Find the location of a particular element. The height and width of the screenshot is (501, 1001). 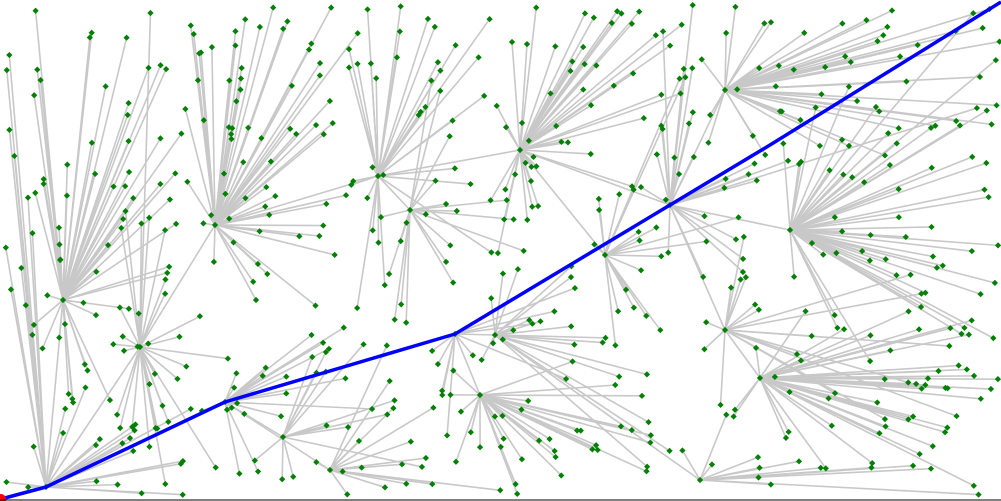

start-marker is located at coordinates (3, 497).